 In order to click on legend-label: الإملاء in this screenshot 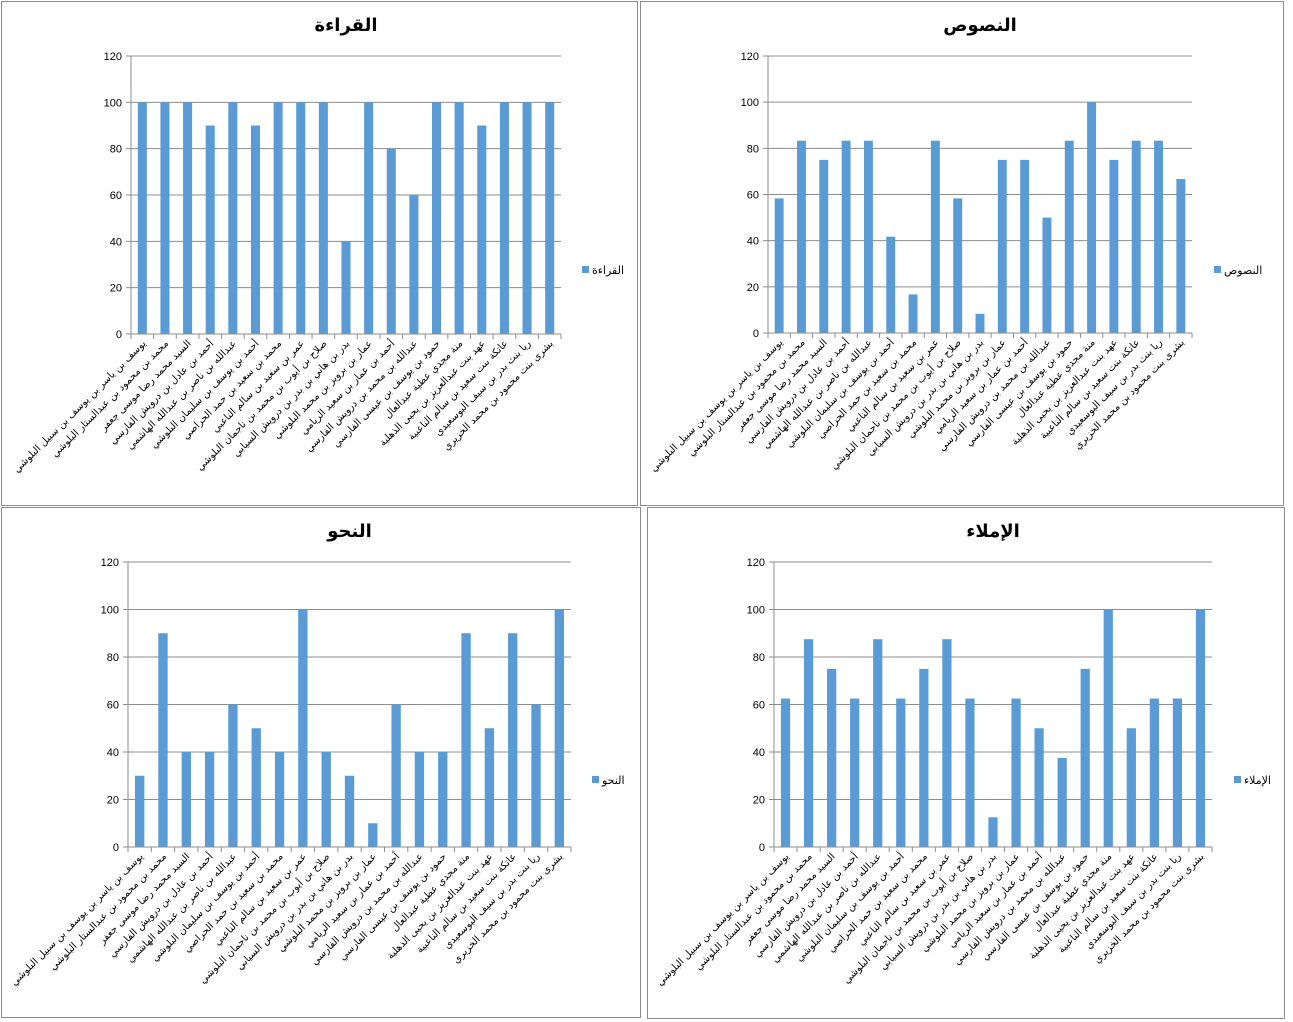, I will do `click(1257, 780)`.